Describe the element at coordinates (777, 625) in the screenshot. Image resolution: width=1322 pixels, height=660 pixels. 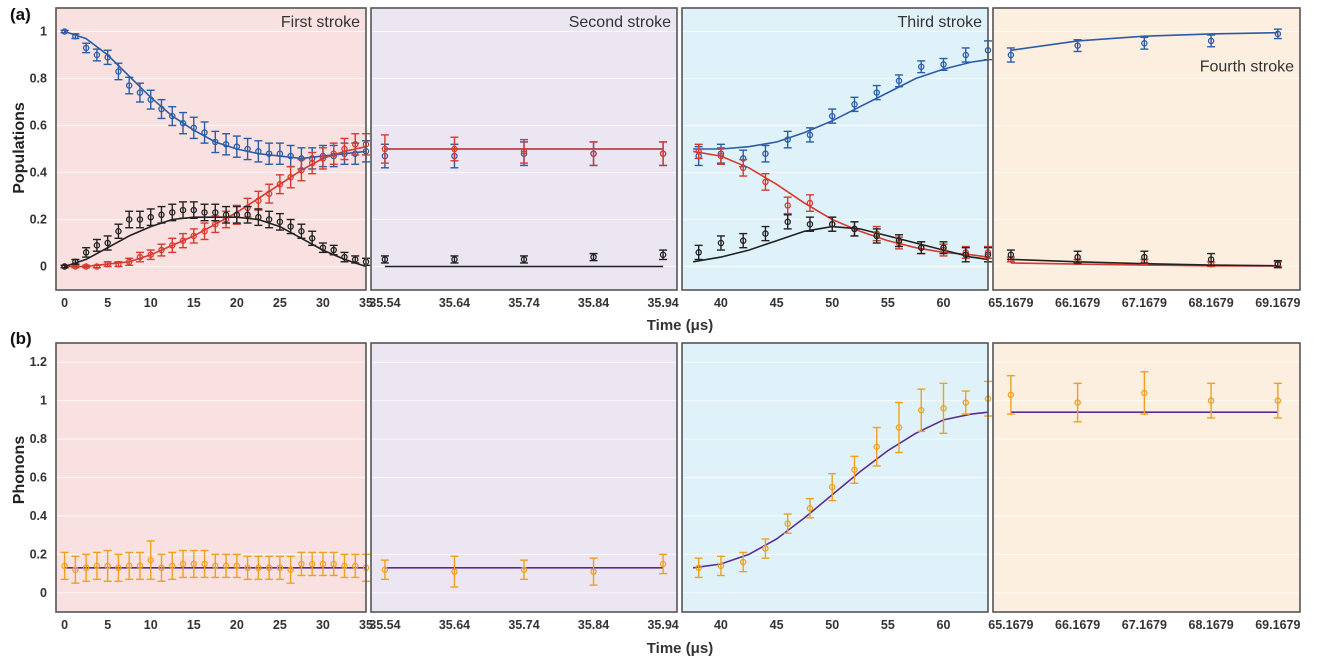
I see `x-tick-label: 45` at that location.